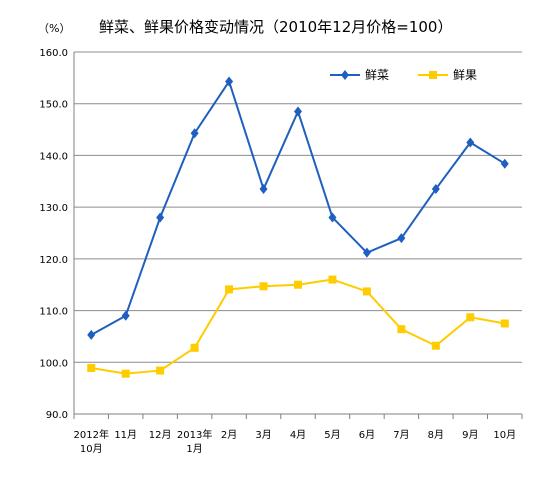 This screenshot has width=550, height=478. What do you see at coordinates (53, 156) in the screenshot?
I see `y-tick-label: 140.0` at bounding box center [53, 156].